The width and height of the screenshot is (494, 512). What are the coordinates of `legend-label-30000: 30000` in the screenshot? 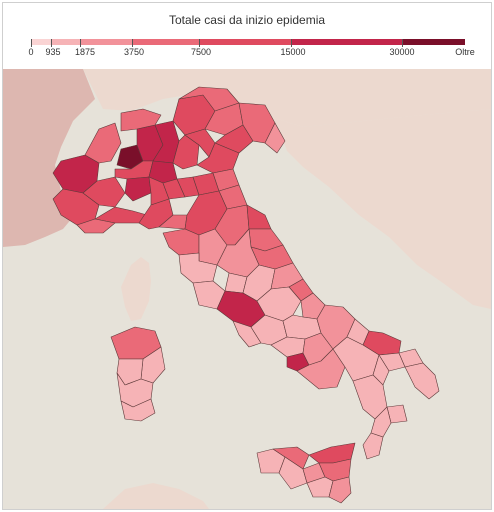 It's located at (402, 52).